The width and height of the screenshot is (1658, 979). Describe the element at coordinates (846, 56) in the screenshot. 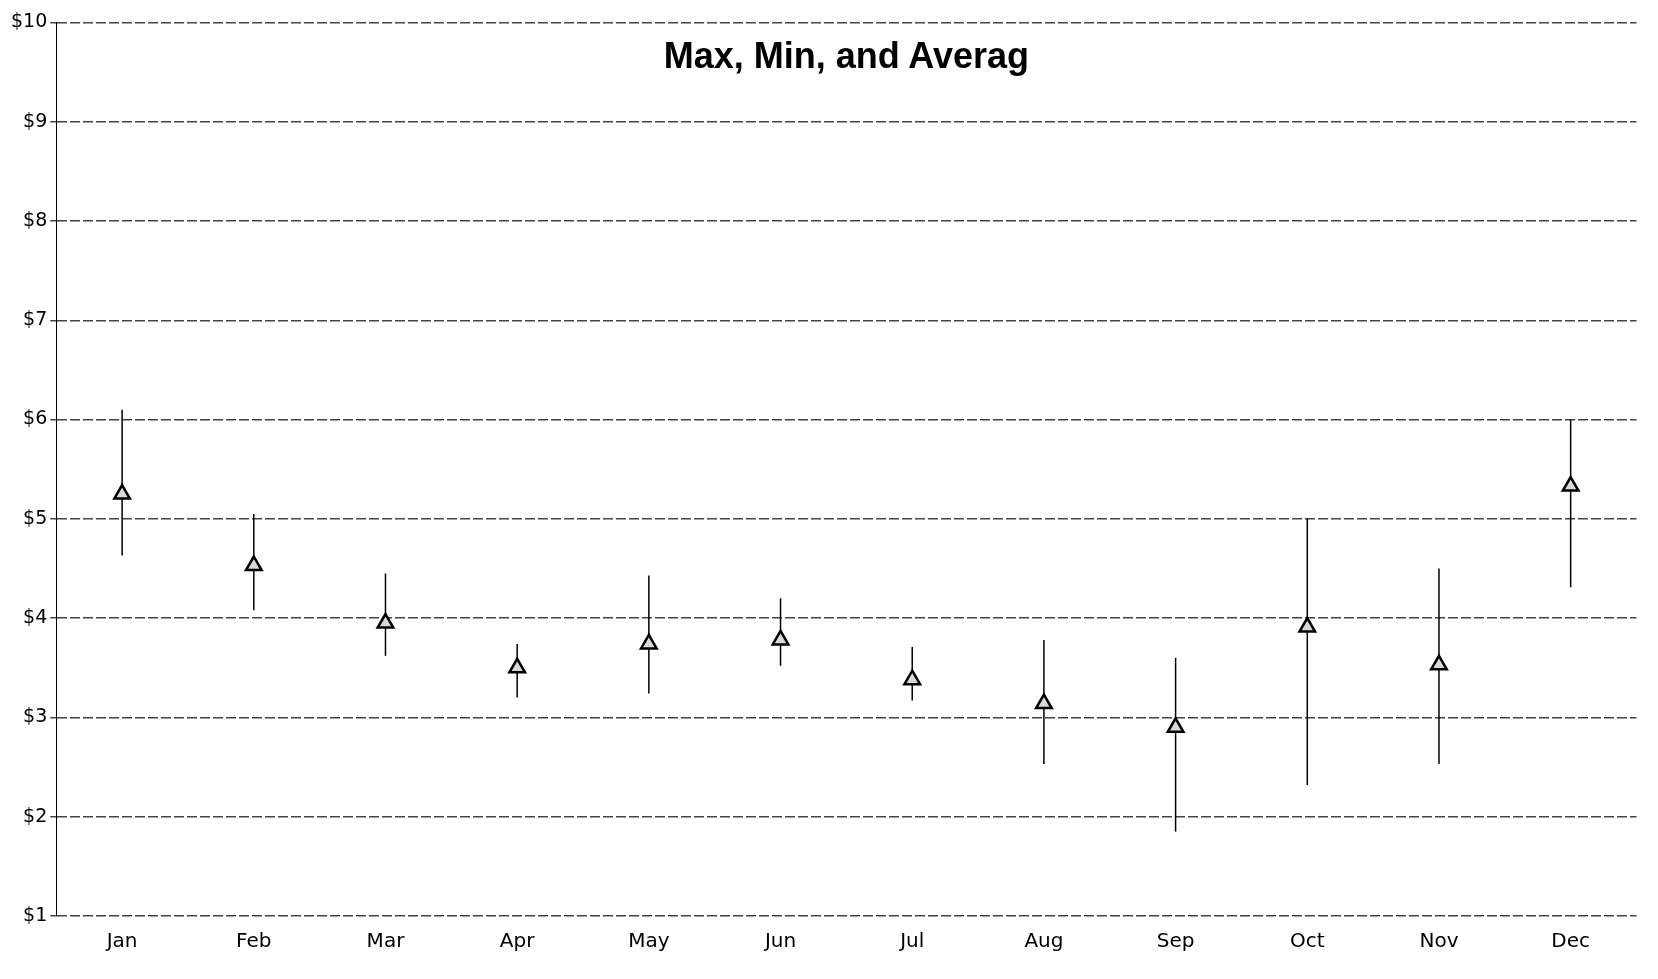

I see `chart-title: Max, Min, and Averag` at that location.